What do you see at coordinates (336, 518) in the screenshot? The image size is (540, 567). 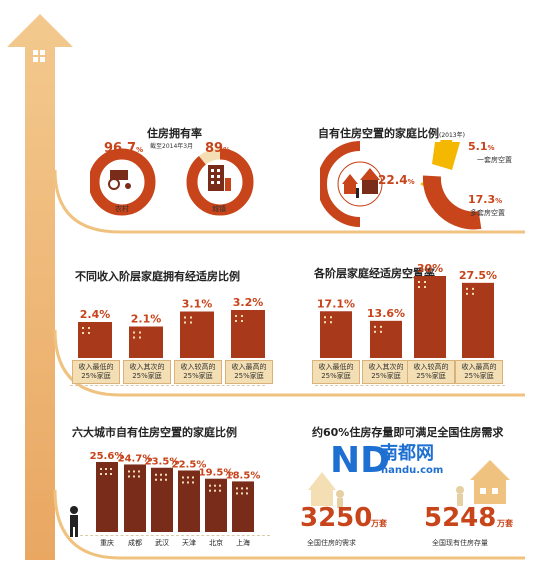 I see `demand-value: 3250` at bounding box center [336, 518].